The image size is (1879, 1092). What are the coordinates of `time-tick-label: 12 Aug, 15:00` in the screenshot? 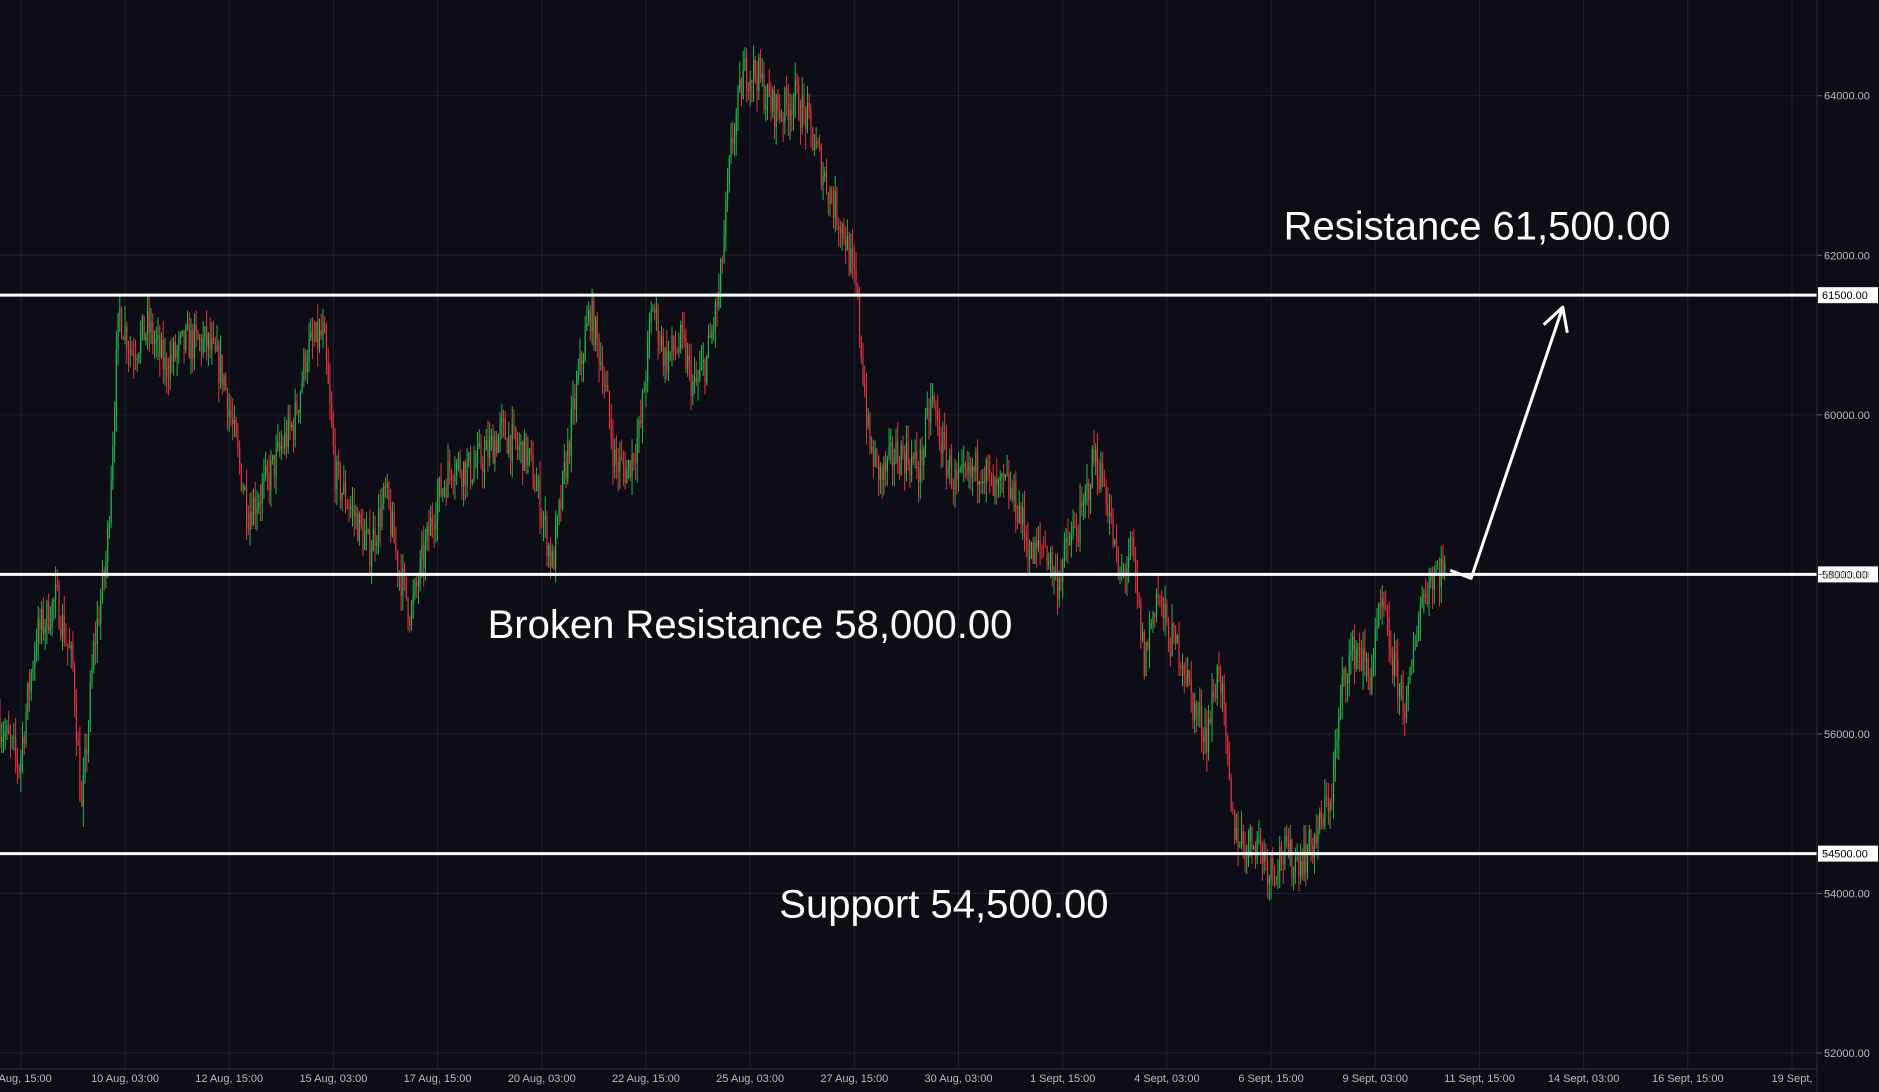 It's located at (229, 1079).